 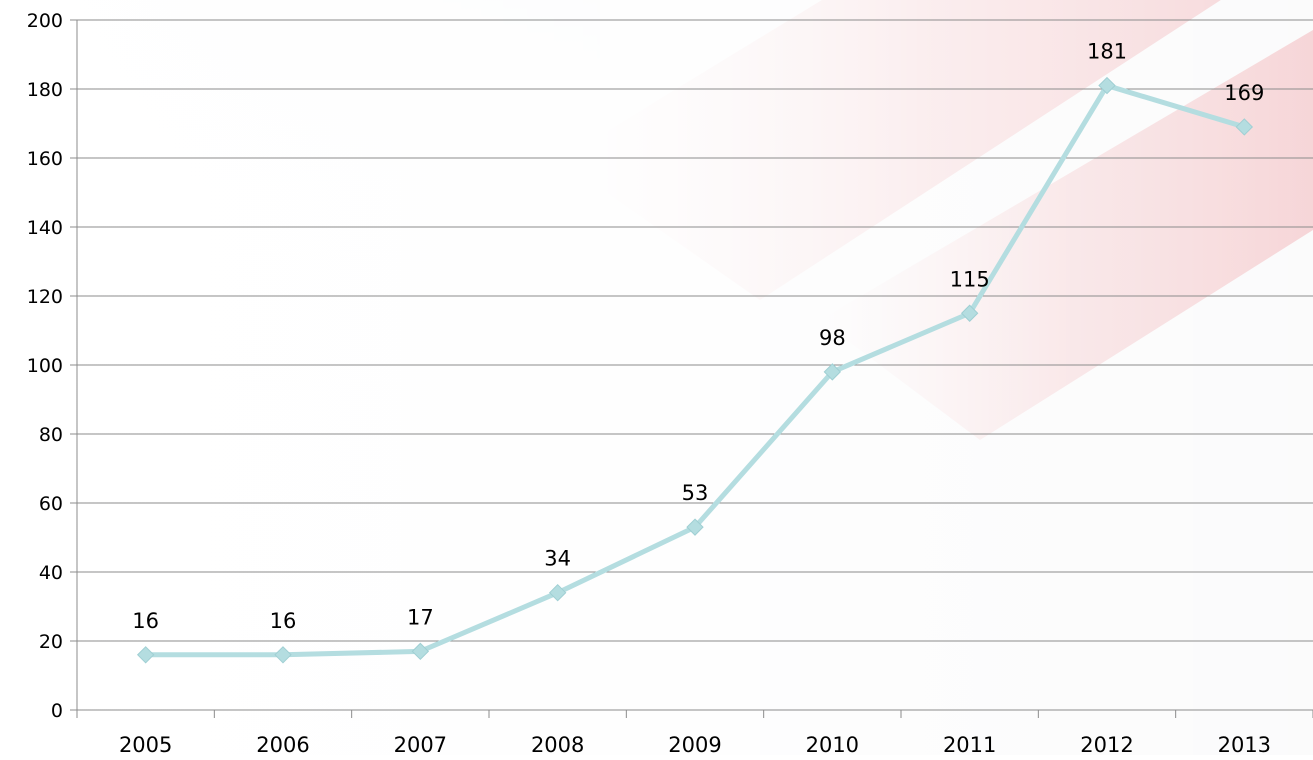 What do you see at coordinates (420, 651) in the screenshot?
I see `data-point-2007` at bounding box center [420, 651].